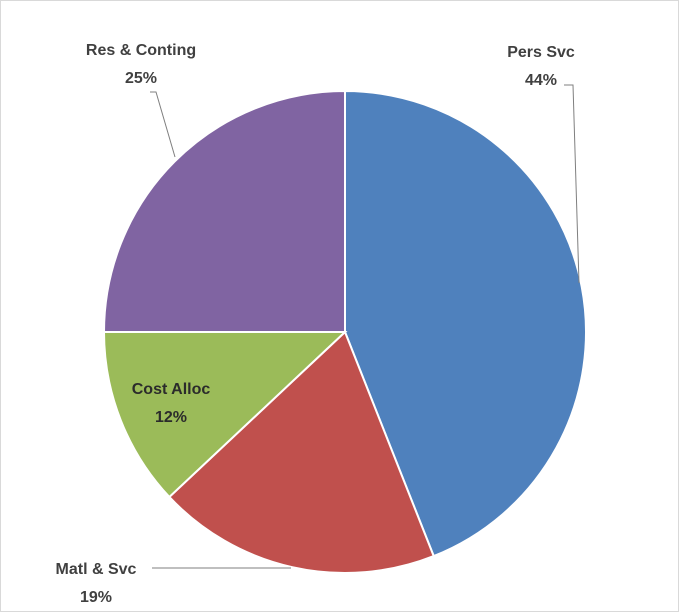  Describe the element at coordinates (171, 389) in the screenshot. I see `slice-label-cost-alloc: Cost Alloc` at that location.